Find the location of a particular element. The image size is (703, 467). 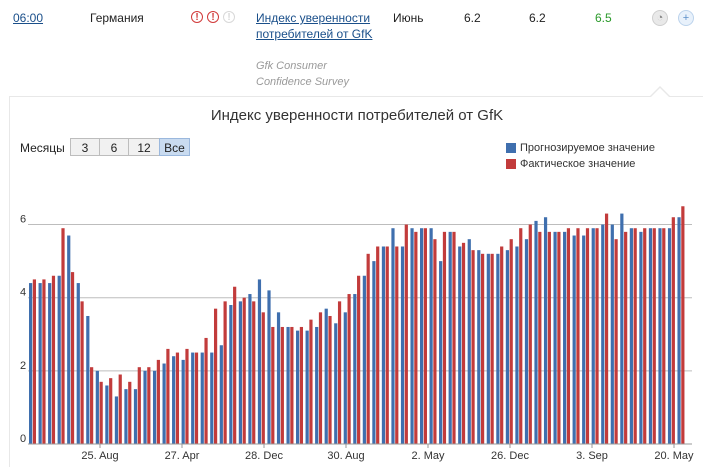

legend-item-actual: Фактическое значение is located at coordinates (580, 165).